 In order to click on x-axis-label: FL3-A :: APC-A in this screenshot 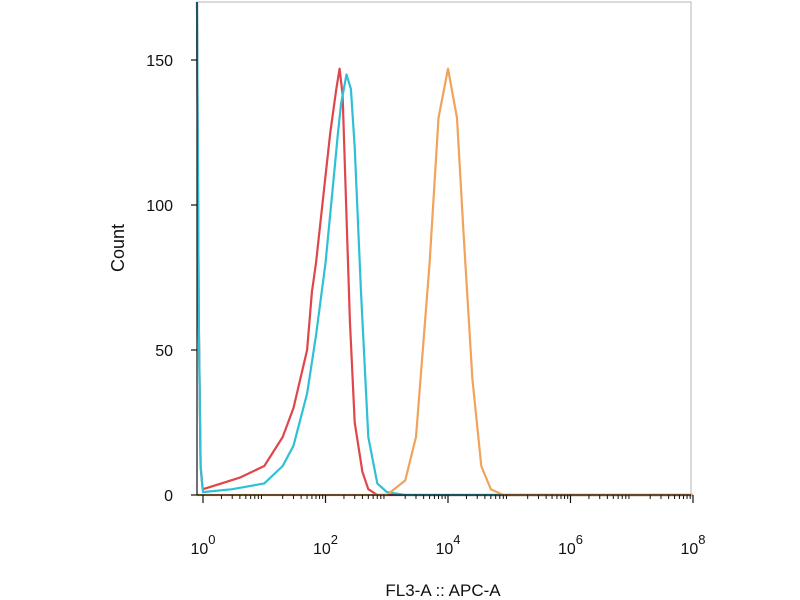, I will do `click(443, 590)`.